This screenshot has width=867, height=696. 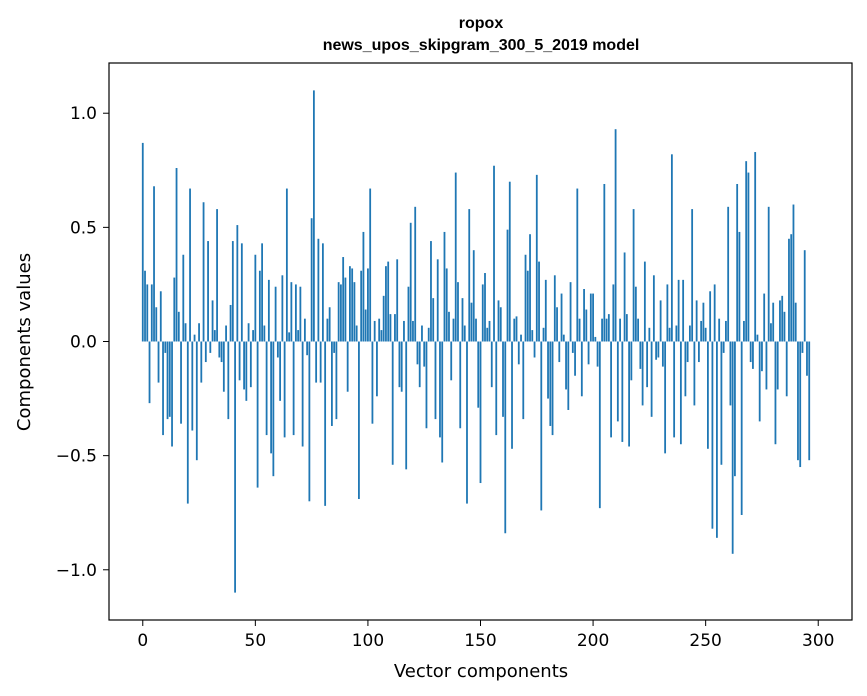 I want to click on x-tick-label: 50, so click(x=256, y=641).